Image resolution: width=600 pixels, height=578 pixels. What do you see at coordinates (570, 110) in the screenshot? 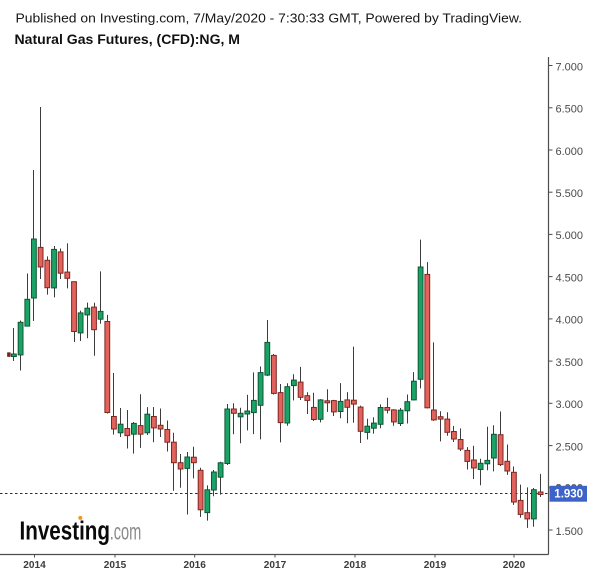
I see `svg-text: 6.500` at bounding box center [570, 110].